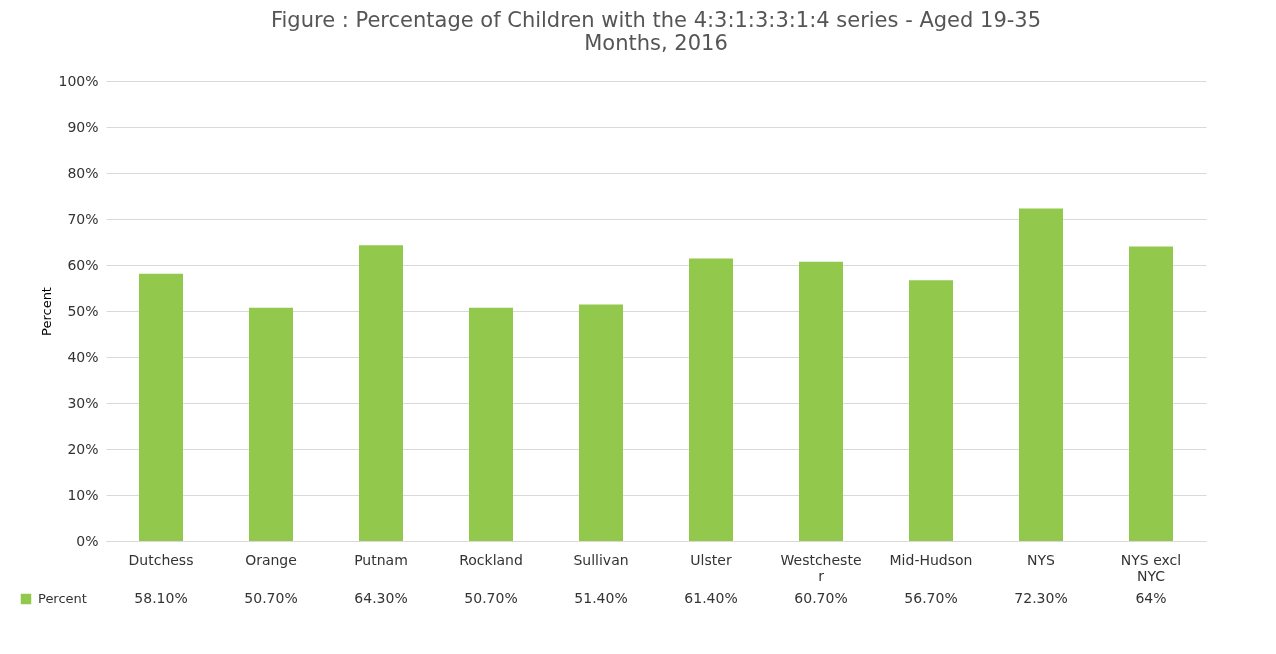 Image resolution: width=1276 pixels, height=654 pixels. What do you see at coordinates (601, 559) in the screenshot?
I see `x-tick-label: Sullivan` at bounding box center [601, 559].